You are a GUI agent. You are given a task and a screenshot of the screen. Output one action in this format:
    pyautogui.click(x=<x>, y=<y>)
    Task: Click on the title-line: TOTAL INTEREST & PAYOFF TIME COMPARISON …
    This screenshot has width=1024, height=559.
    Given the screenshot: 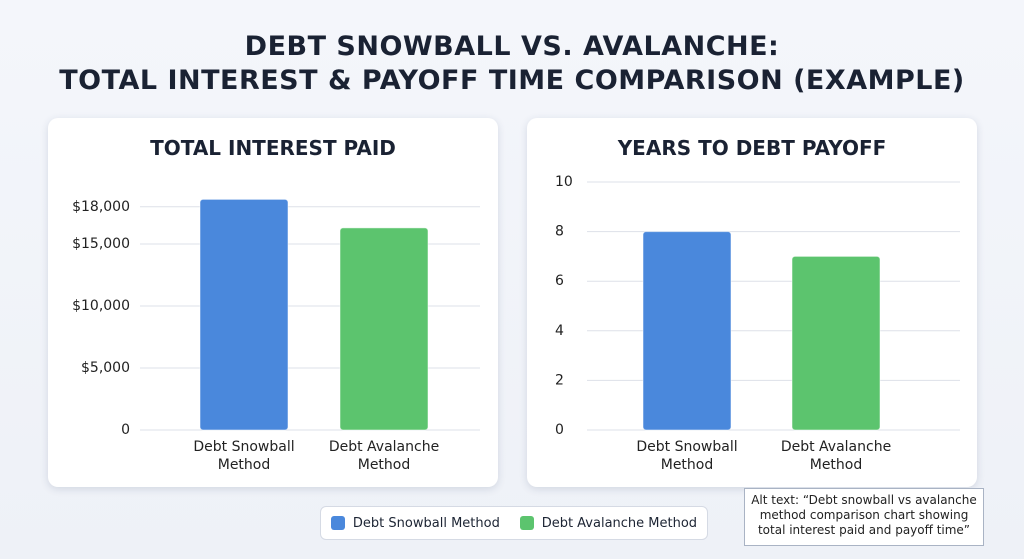 What is the action you would take?
    pyautogui.click(x=512, y=80)
    